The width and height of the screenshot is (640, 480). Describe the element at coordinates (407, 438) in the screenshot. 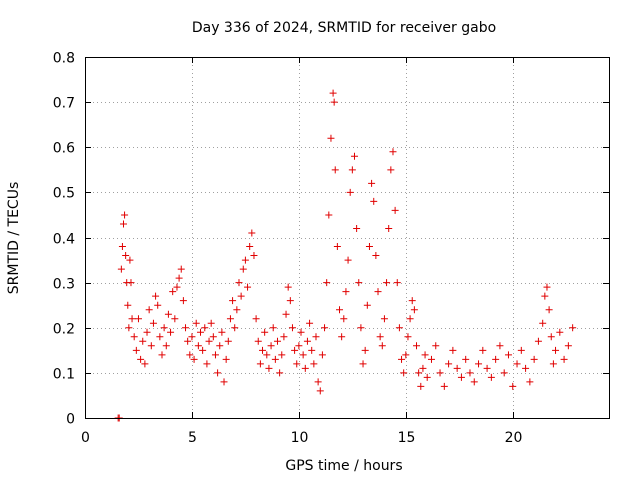

I see `x-tick-label: 15` at that location.